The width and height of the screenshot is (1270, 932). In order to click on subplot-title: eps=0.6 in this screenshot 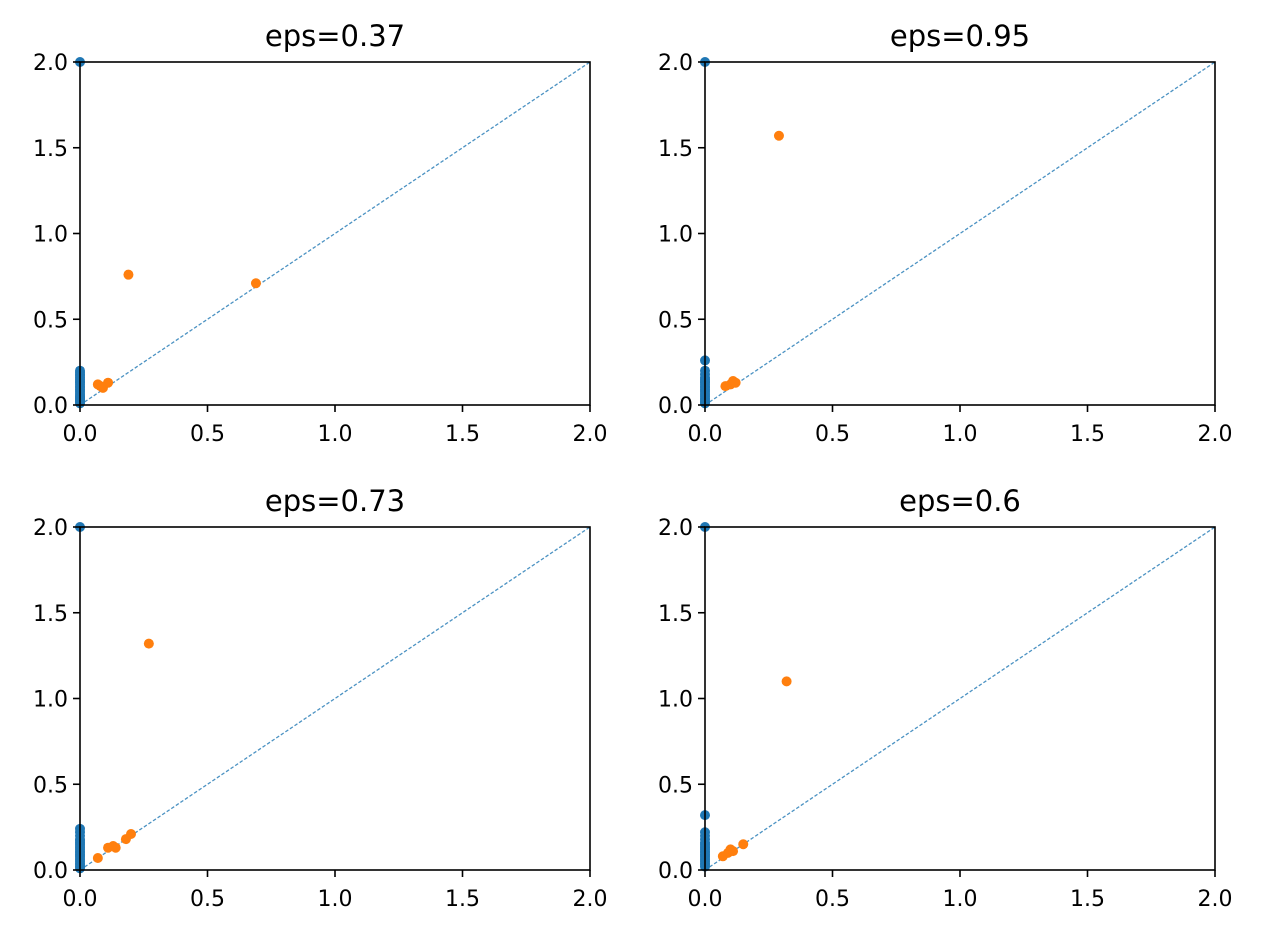, I will do `click(960, 501)`.